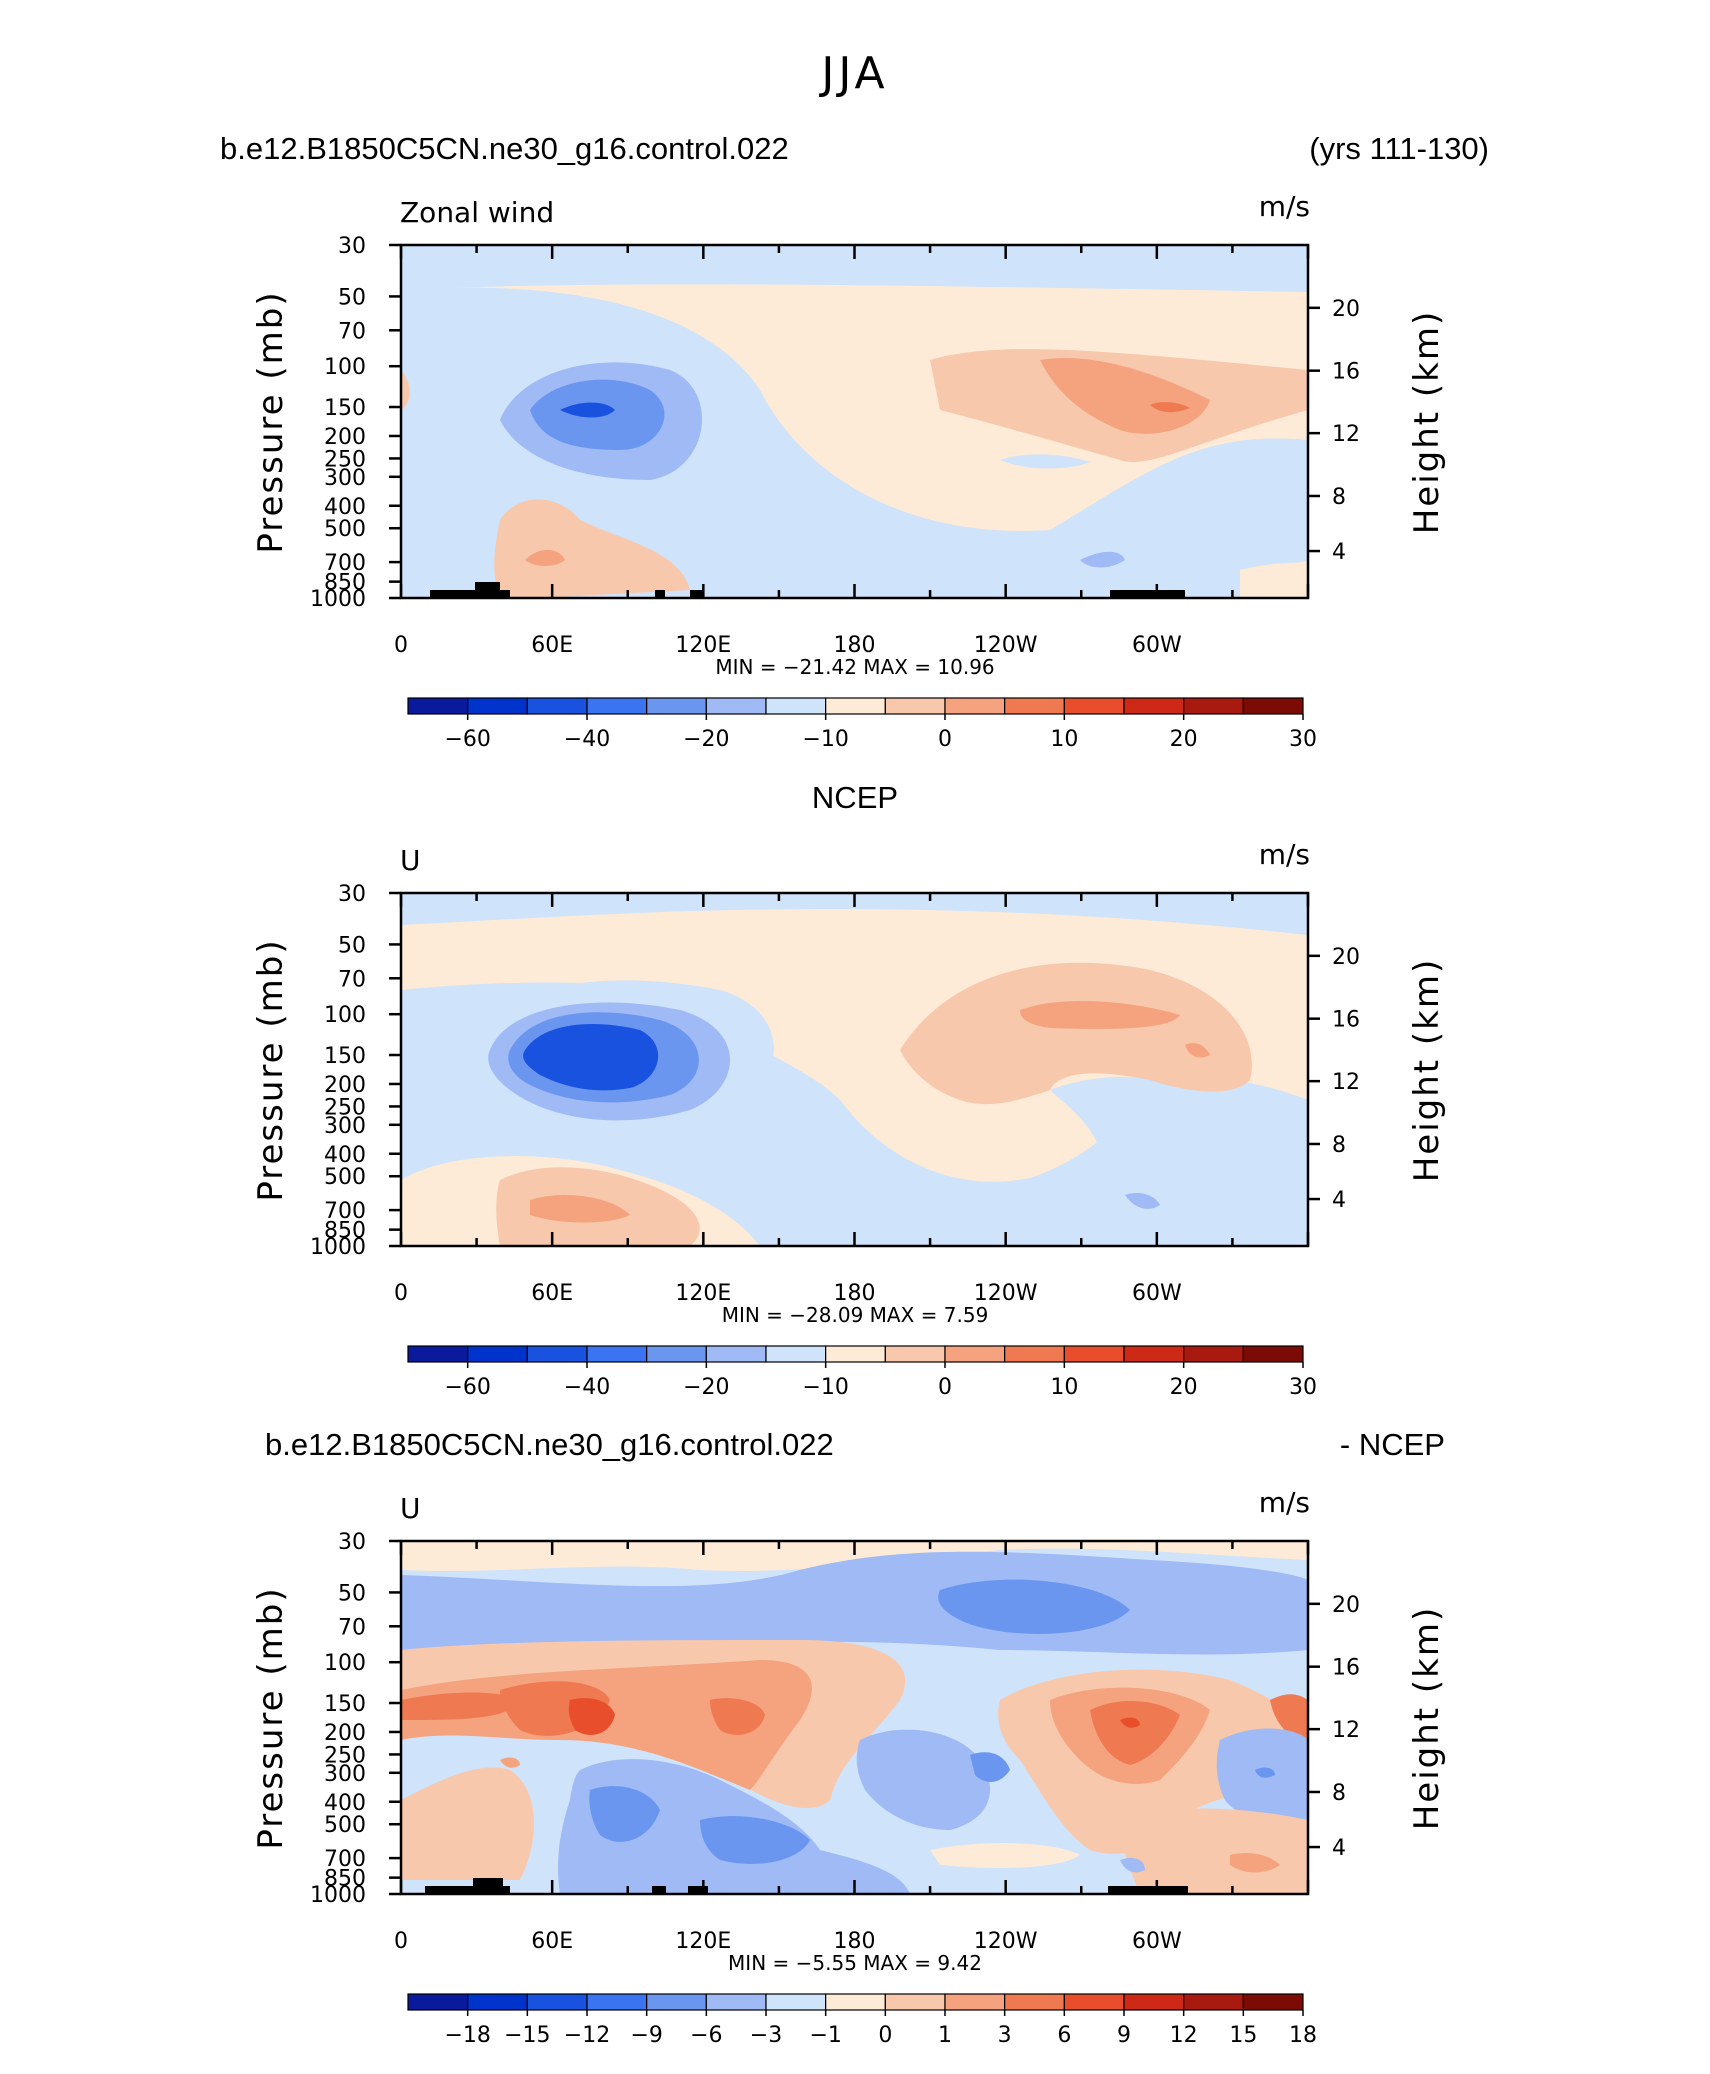 The height and width of the screenshot is (2074, 1710). What do you see at coordinates (1284, 854) in the screenshot?
I see `panel2-units-label: m/s` at bounding box center [1284, 854].